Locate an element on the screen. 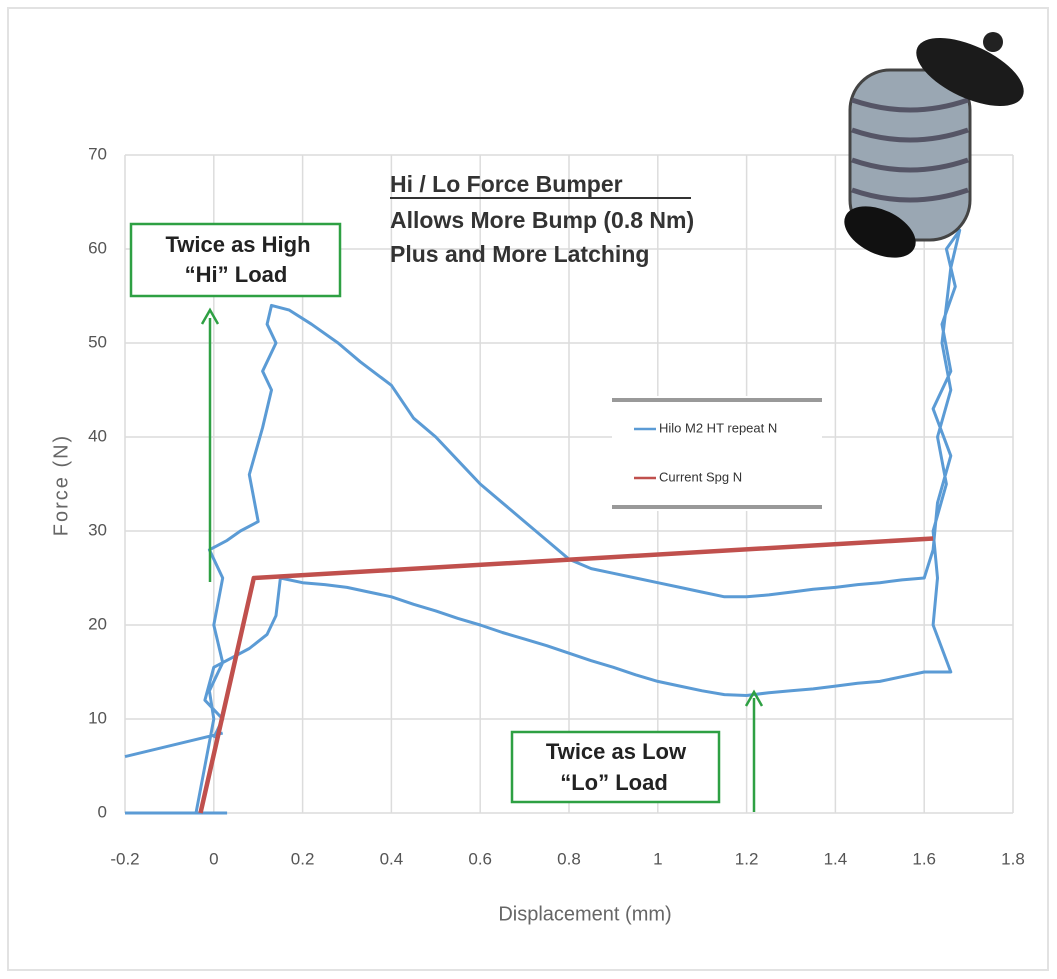 This screenshot has height=979, width=1057. legend-box is located at coordinates (717, 453).